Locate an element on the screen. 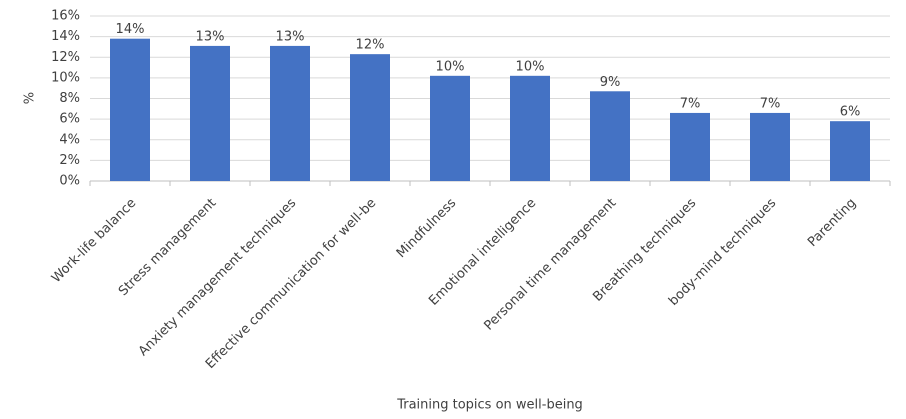 This screenshot has height=419, width=906. y-tick-label: 2% is located at coordinates (69, 160).